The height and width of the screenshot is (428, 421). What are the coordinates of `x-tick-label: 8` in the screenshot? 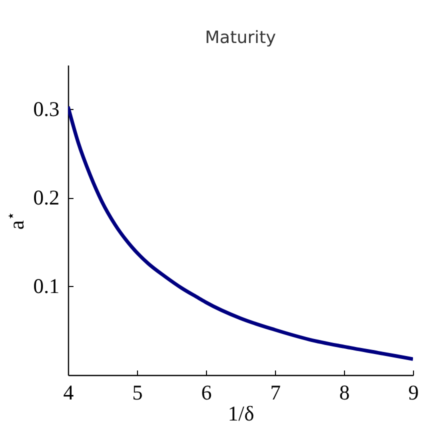 It's located at (344, 392).